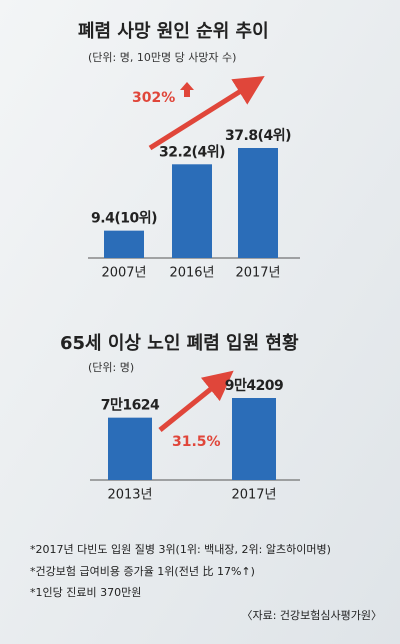  What do you see at coordinates (85, 592) in the screenshot?
I see `footnote: *1인당 진료비 370만원` at bounding box center [85, 592].